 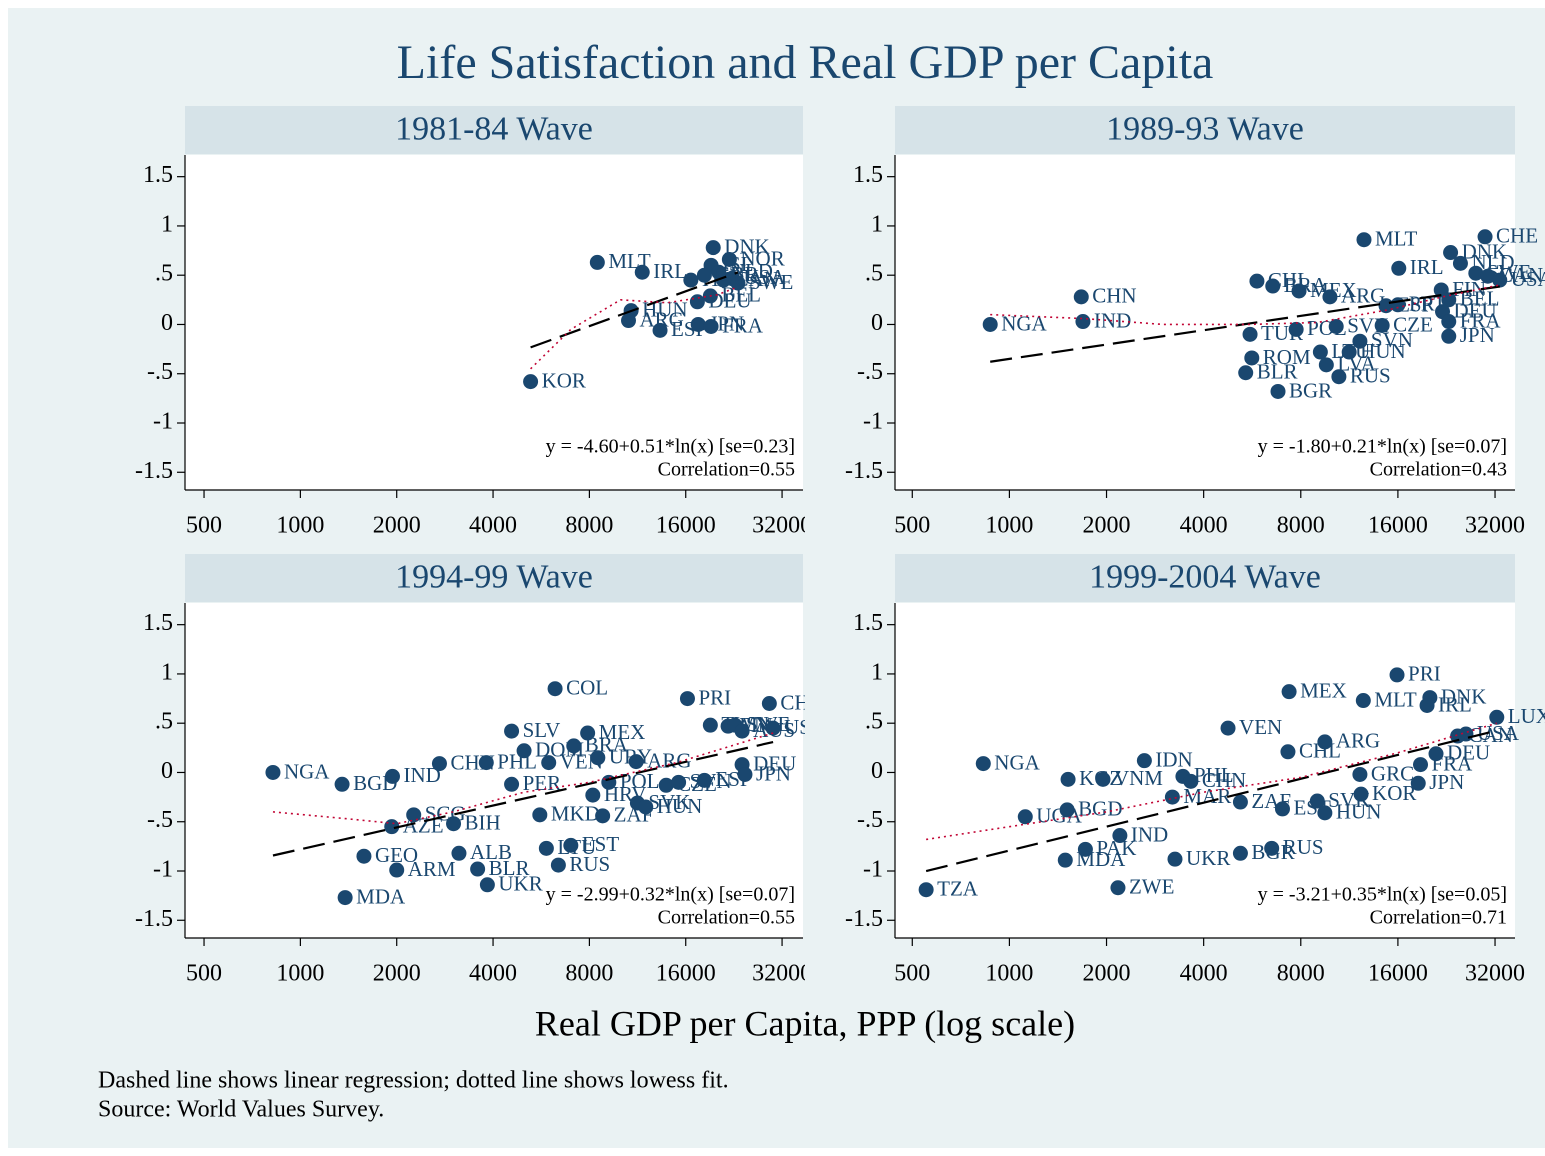 What do you see at coordinates (1245, 324) in the screenshot?
I see `regression-line` at bounding box center [1245, 324].